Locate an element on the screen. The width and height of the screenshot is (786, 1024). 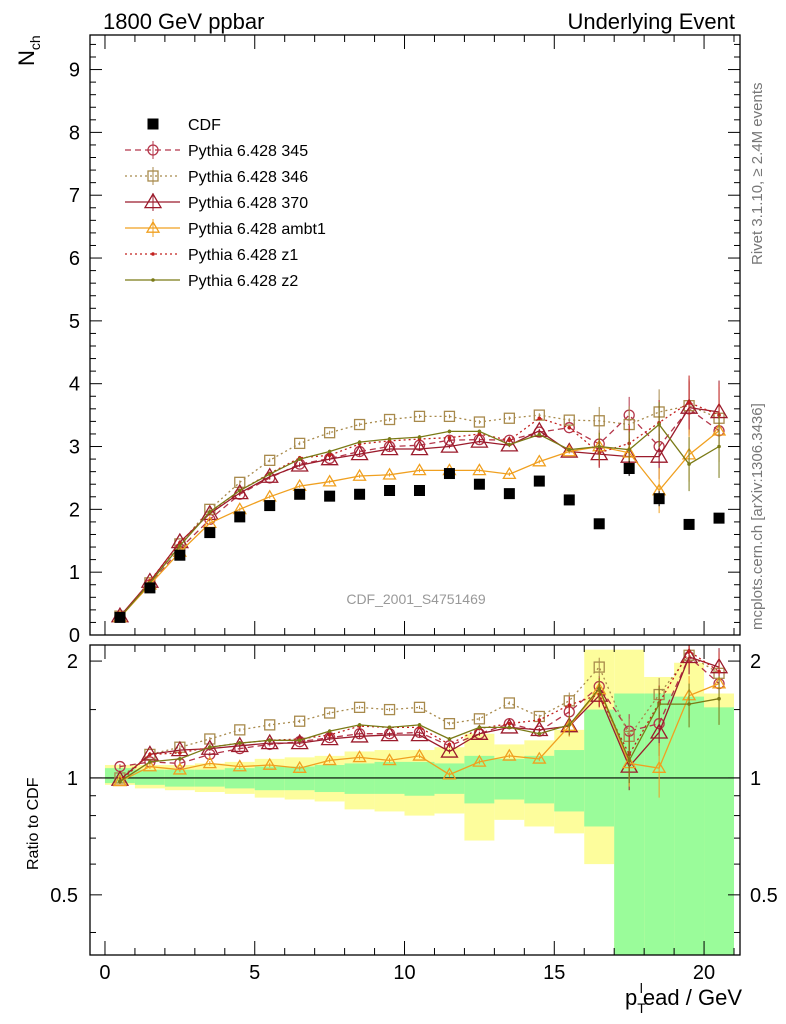
legend-item-z1: Pythia 6.428 z1 is located at coordinates (211, 255).